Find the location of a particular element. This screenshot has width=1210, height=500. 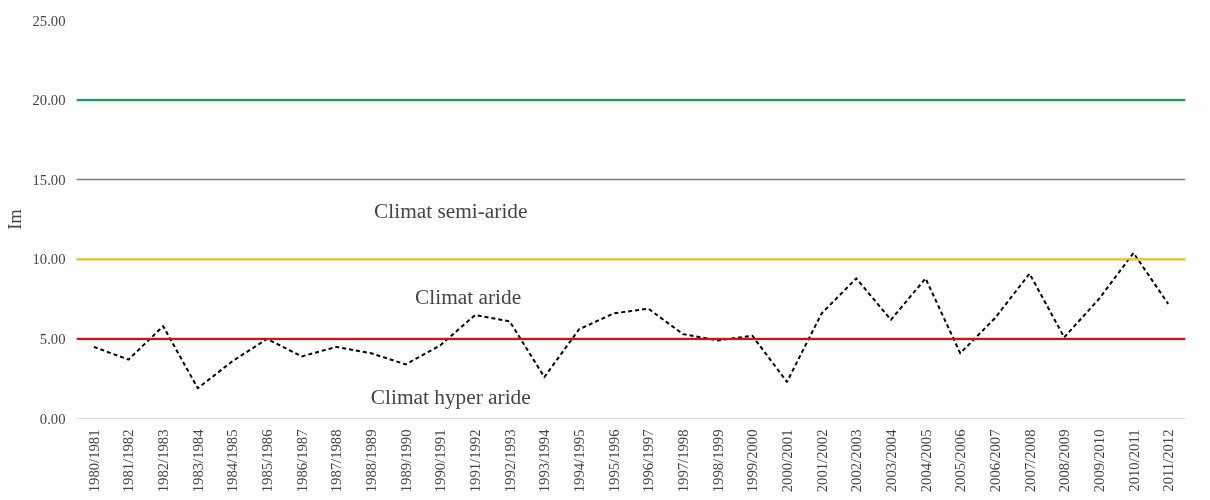

x-tick-label: 2010/2011 is located at coordinates (1133, 460).